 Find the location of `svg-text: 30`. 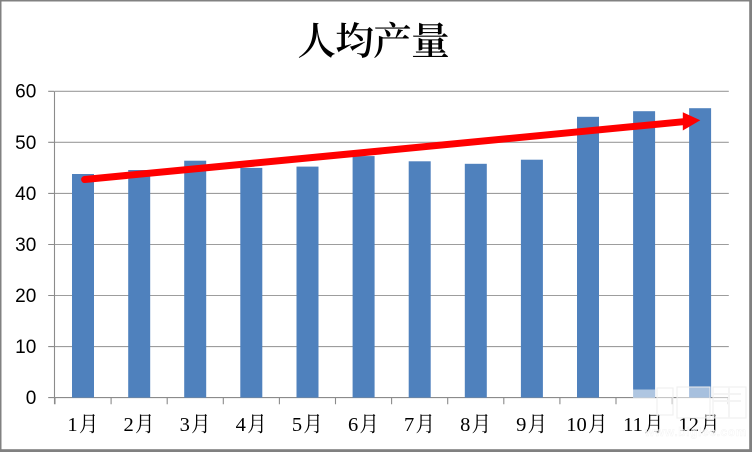

svg-text: 30 is located at coordinates (25, 245).